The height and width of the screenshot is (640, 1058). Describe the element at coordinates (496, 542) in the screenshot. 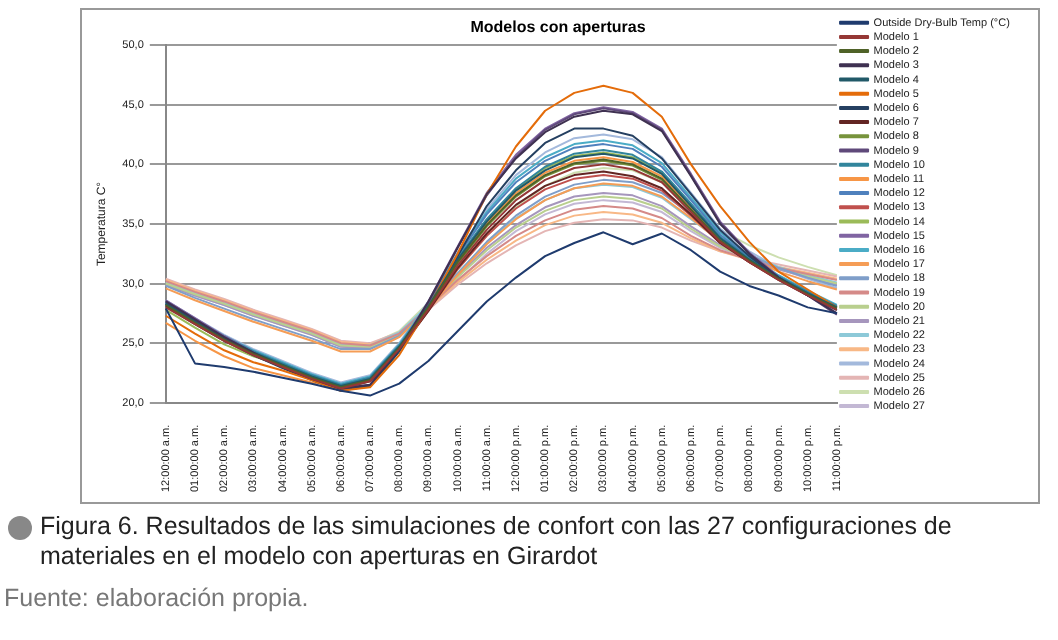

I see `text: Figura 6. Resultados de las simulaciones de confort con las 27 configuraciones de materiales en el modelo con aperturas en Girardot` at that location.